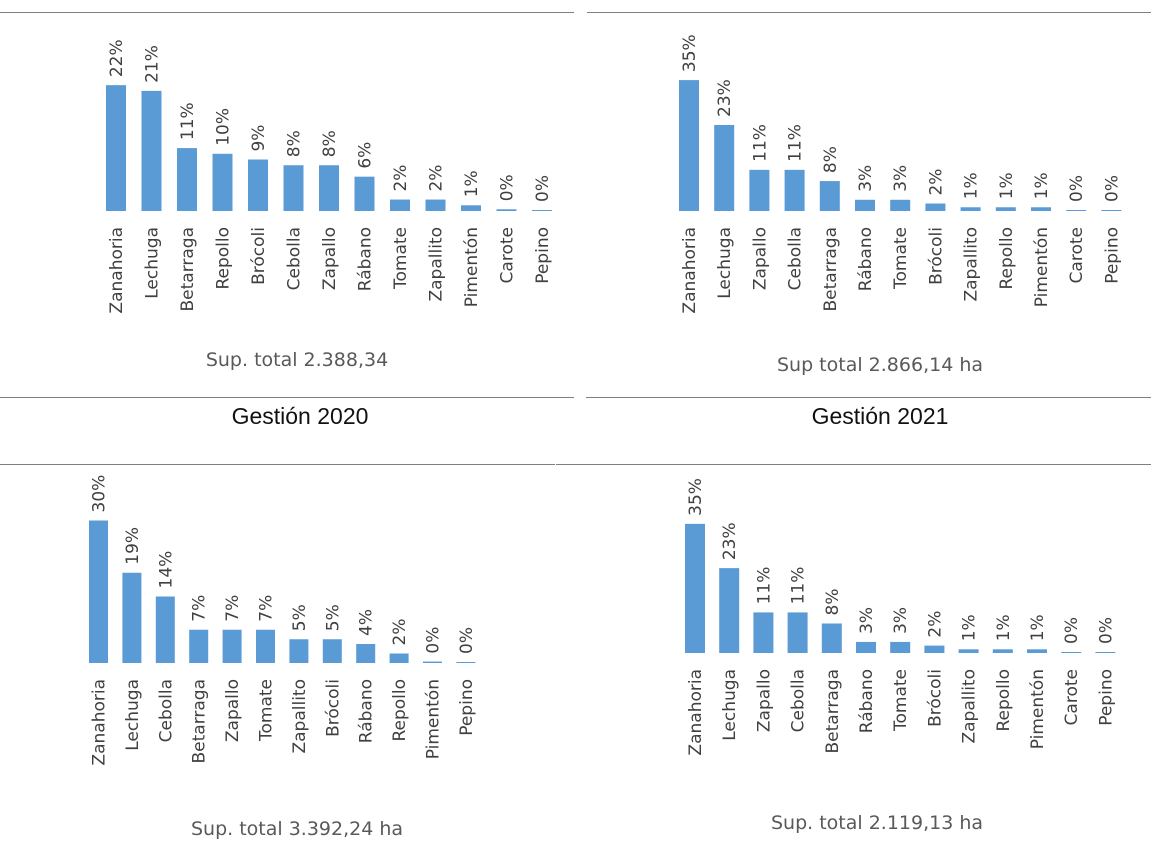  What do you see at coordinates (333, 708) in the screenshot?
I see `category-tick-label: Brócoli` at bounding box center [333, 708].